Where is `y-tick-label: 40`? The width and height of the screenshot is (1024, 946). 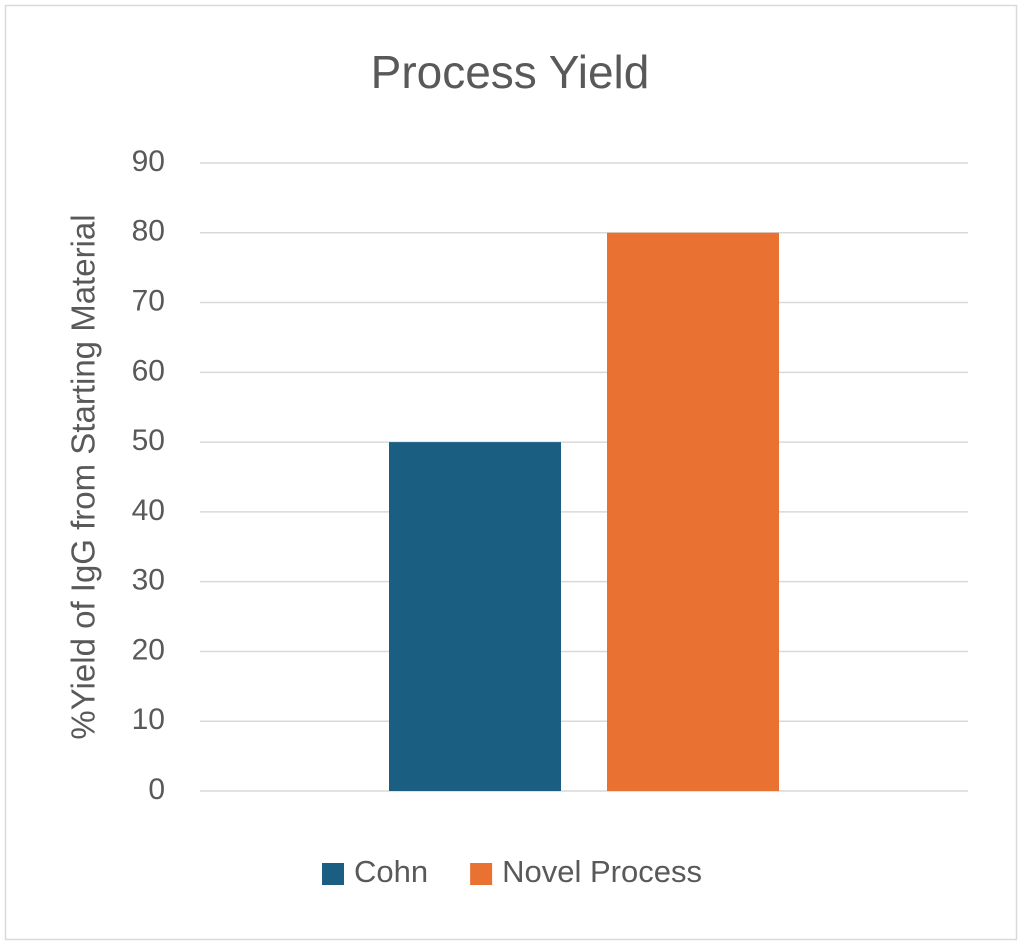 y-tick-label: 40 is located at coordinates (148, 510).